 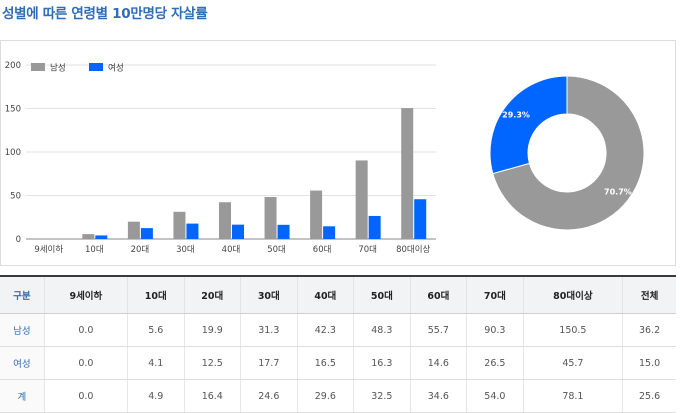 What do you see at coordinates (13, 66) in the screenshot?
I see `y-tick-label: 200` at bounding box center [13, 66].